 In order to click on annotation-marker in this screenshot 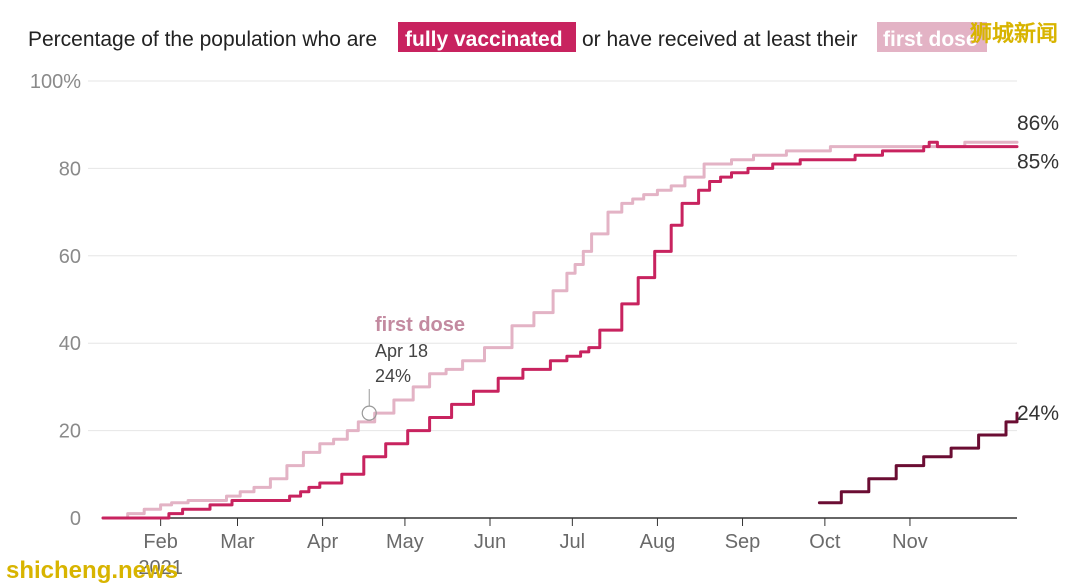, I will do `click(369, 413)`.